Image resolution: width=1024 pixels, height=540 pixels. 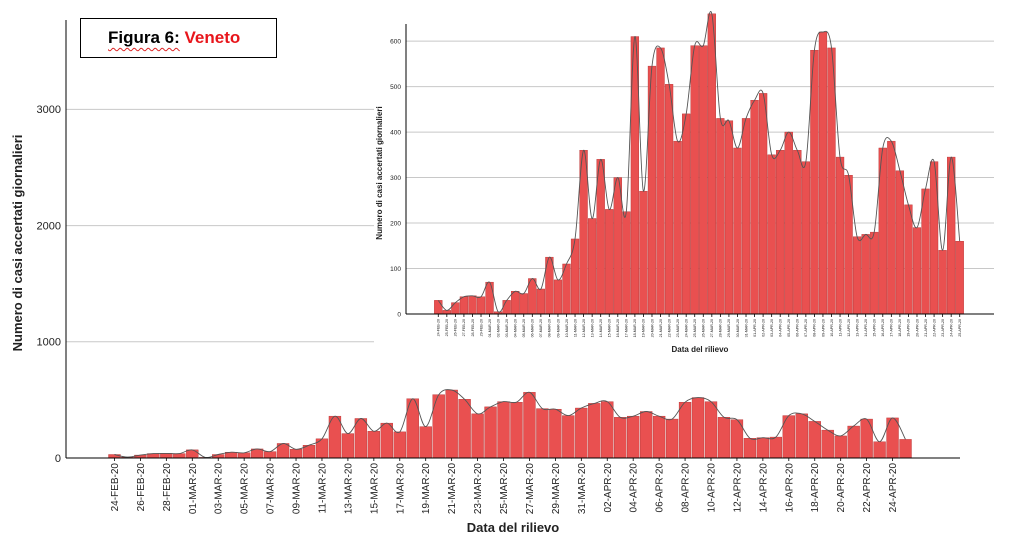 What do you see at coordinates (832, 328) in the screenshot?
I see `x-tick-label: 10-APR-20` at bounding box center [832, 328].